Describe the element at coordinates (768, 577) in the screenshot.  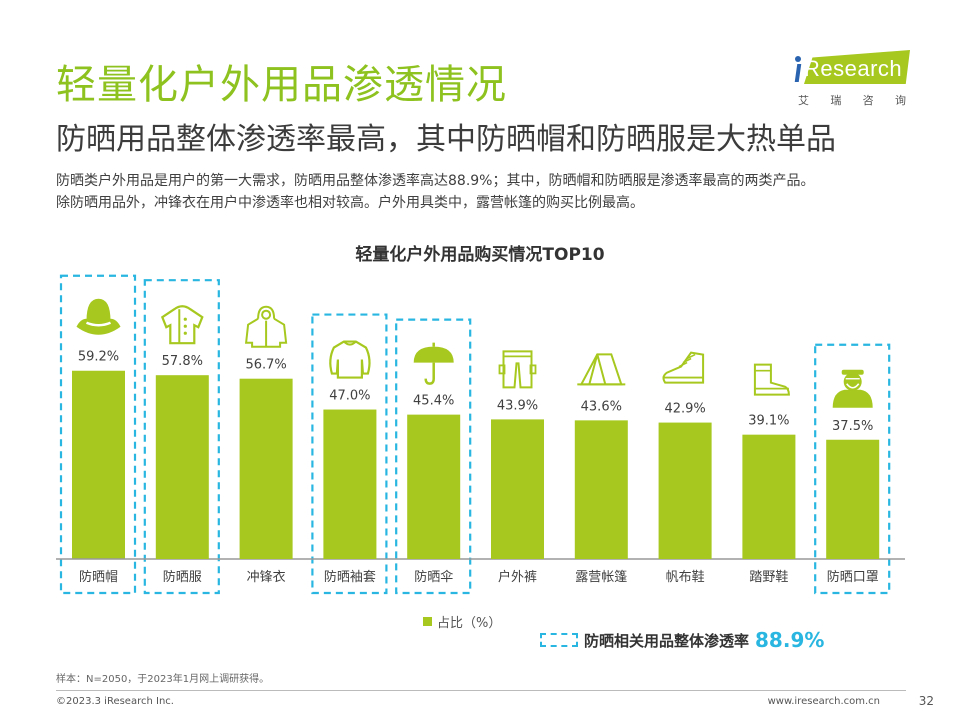
I see `category-label: 踏野鞋` at that location.